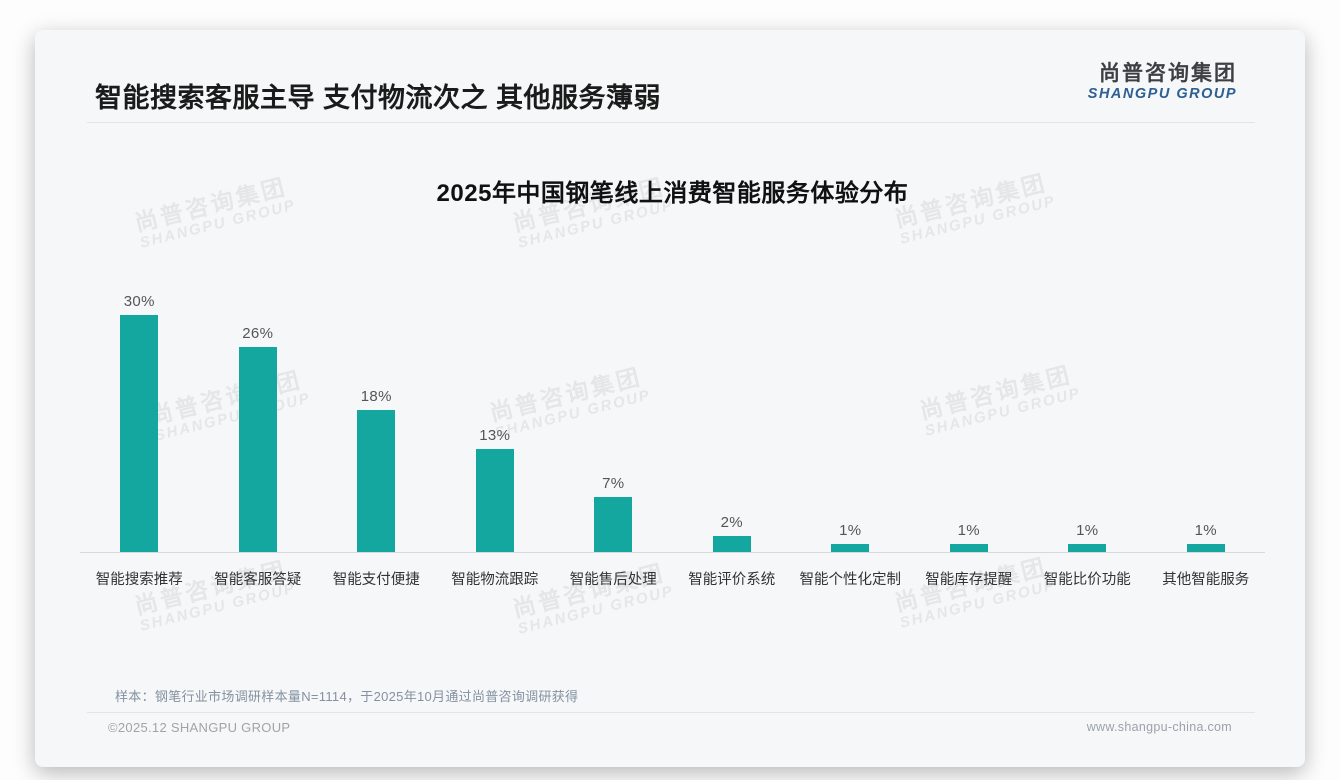  Describe the element at coordinates (671, 122) in the screenshot. I see `header-divider` at that location.